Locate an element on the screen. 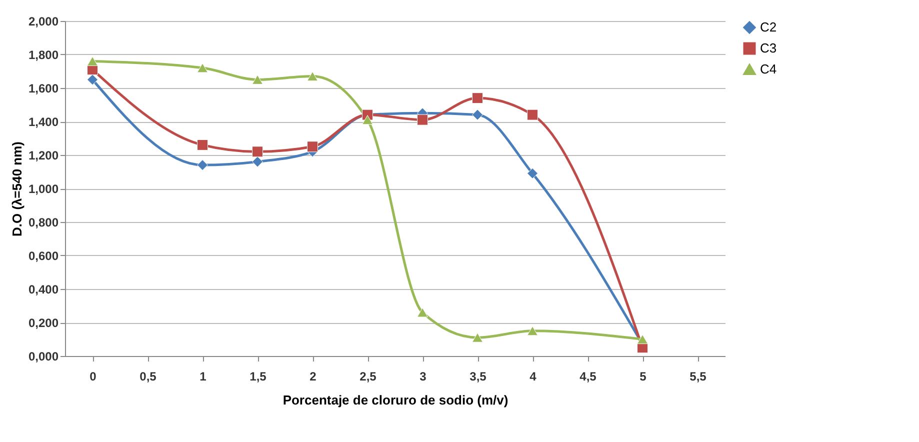 The image size is (919, 442). x-tick-label: 2 is located at coordinates (313, 377).